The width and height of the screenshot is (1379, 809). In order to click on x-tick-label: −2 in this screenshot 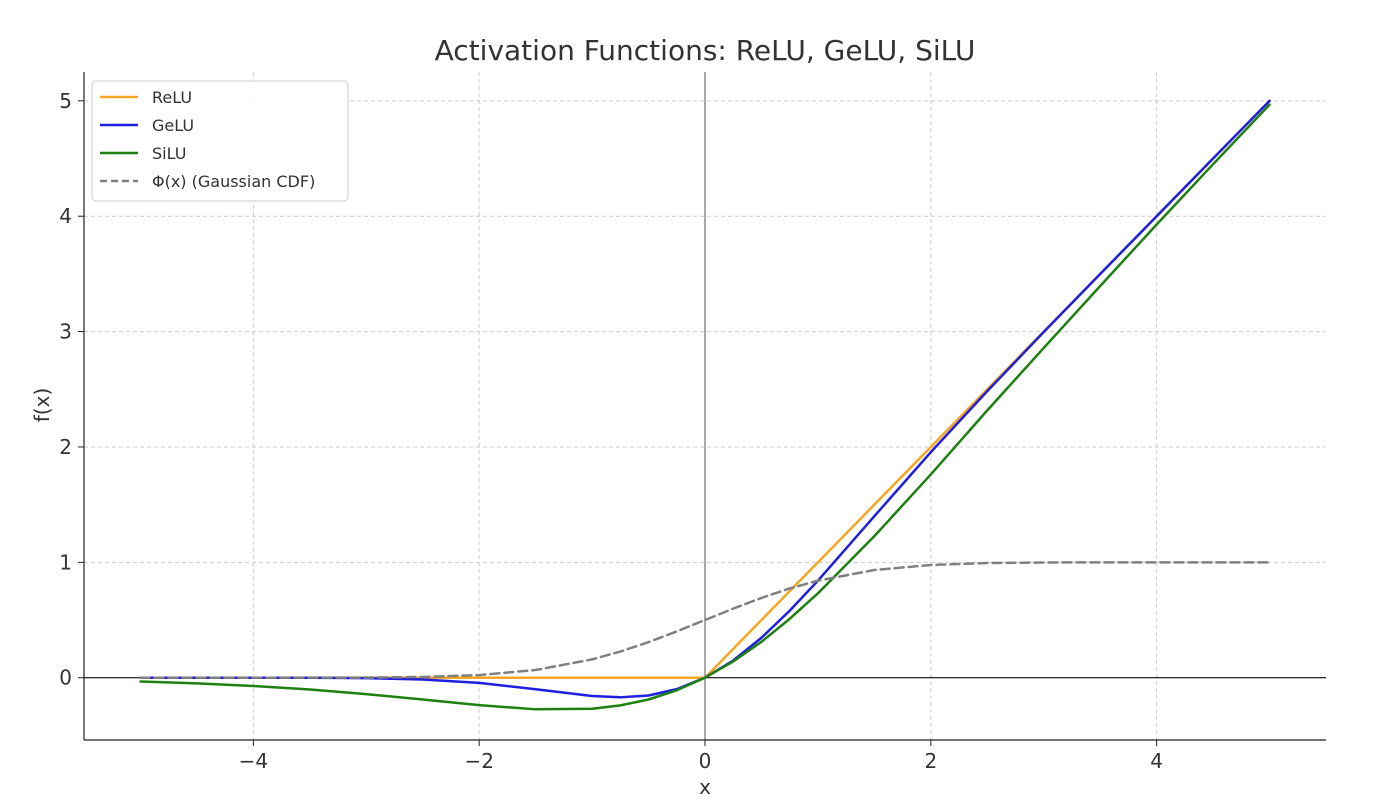, I will do `click(478, 761)`.